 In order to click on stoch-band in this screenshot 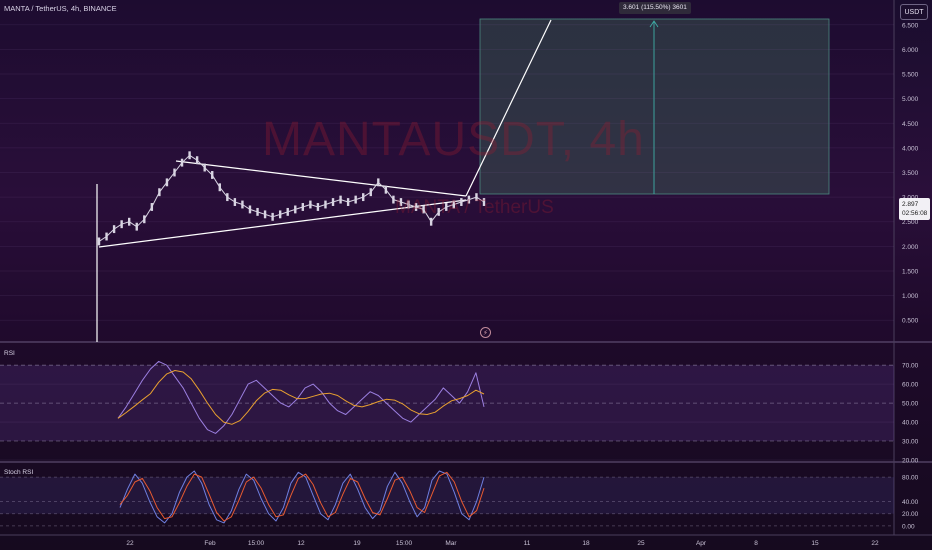, I will do `click(447, 495)`.